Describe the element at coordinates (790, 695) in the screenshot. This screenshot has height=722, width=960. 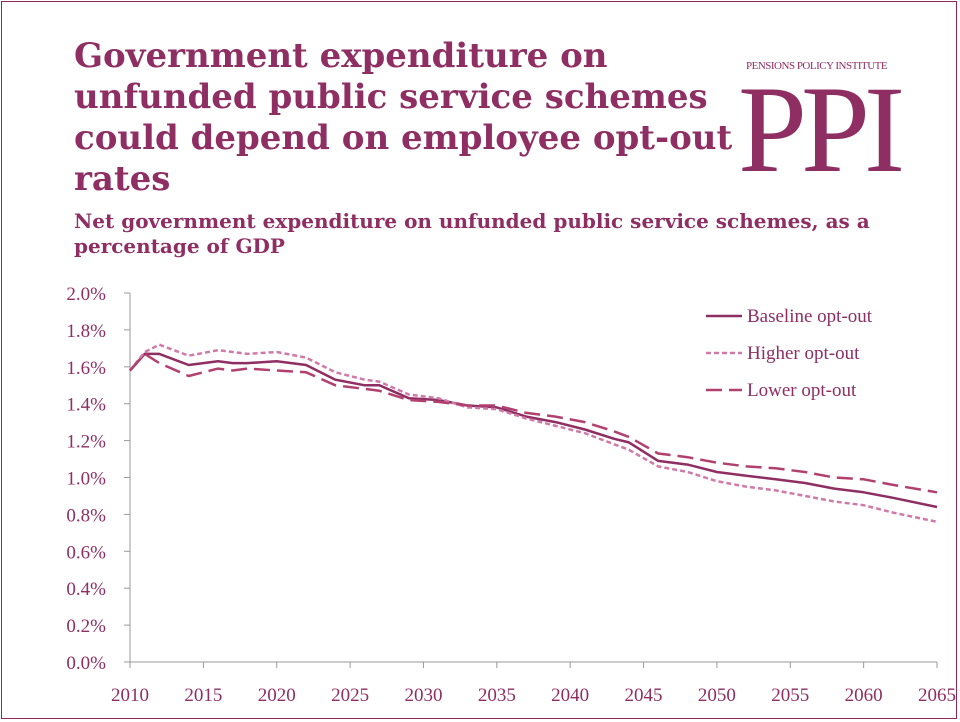
I see `x-tick-label: 2055` at that location.